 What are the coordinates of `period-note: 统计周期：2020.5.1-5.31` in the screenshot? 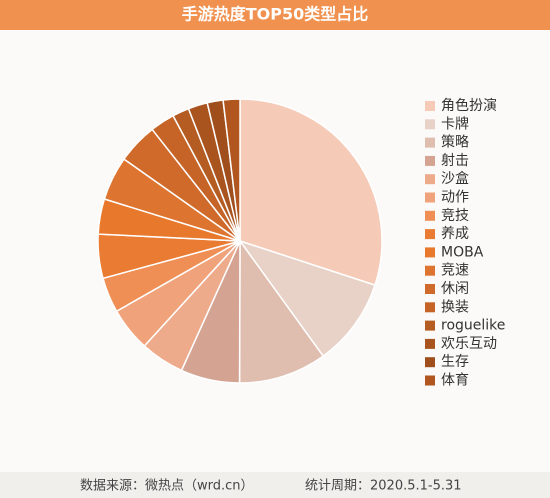 It's located at (383, 486).